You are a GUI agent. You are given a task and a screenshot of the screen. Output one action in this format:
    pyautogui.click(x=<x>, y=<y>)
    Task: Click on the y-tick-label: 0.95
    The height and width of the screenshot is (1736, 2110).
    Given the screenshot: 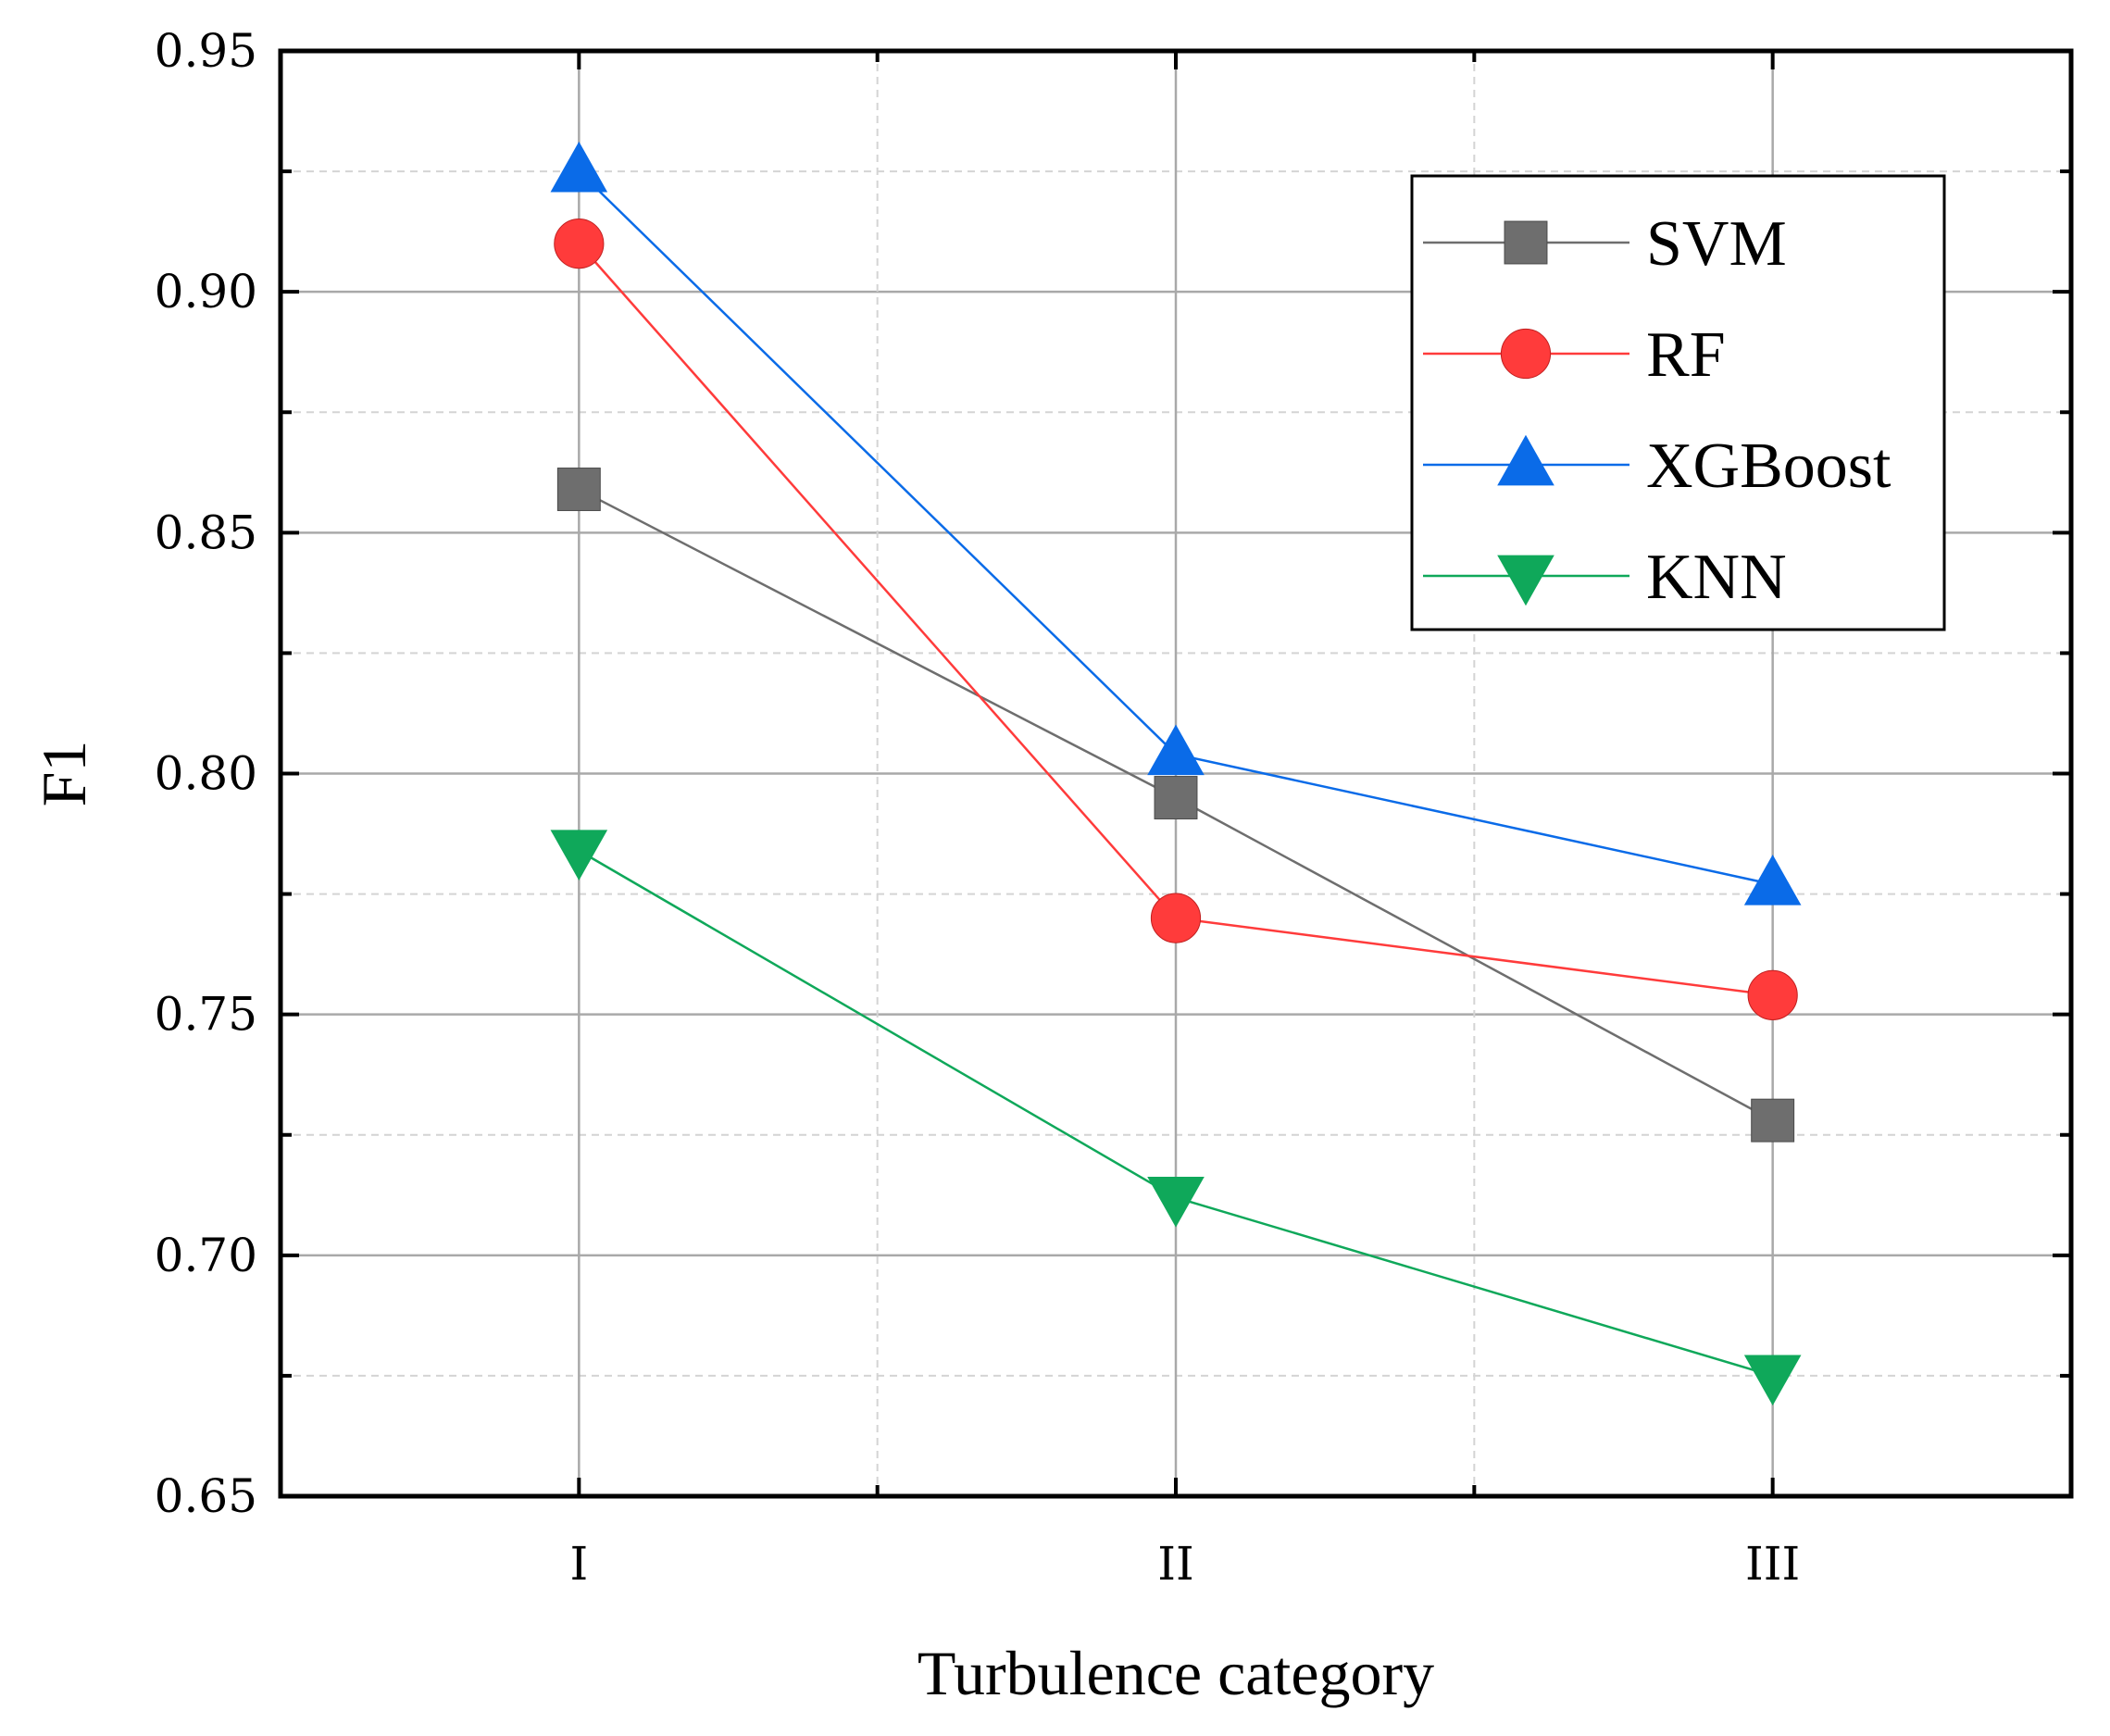 What is the action you would take?
    pyautogui.click(x=206, y=51)
    